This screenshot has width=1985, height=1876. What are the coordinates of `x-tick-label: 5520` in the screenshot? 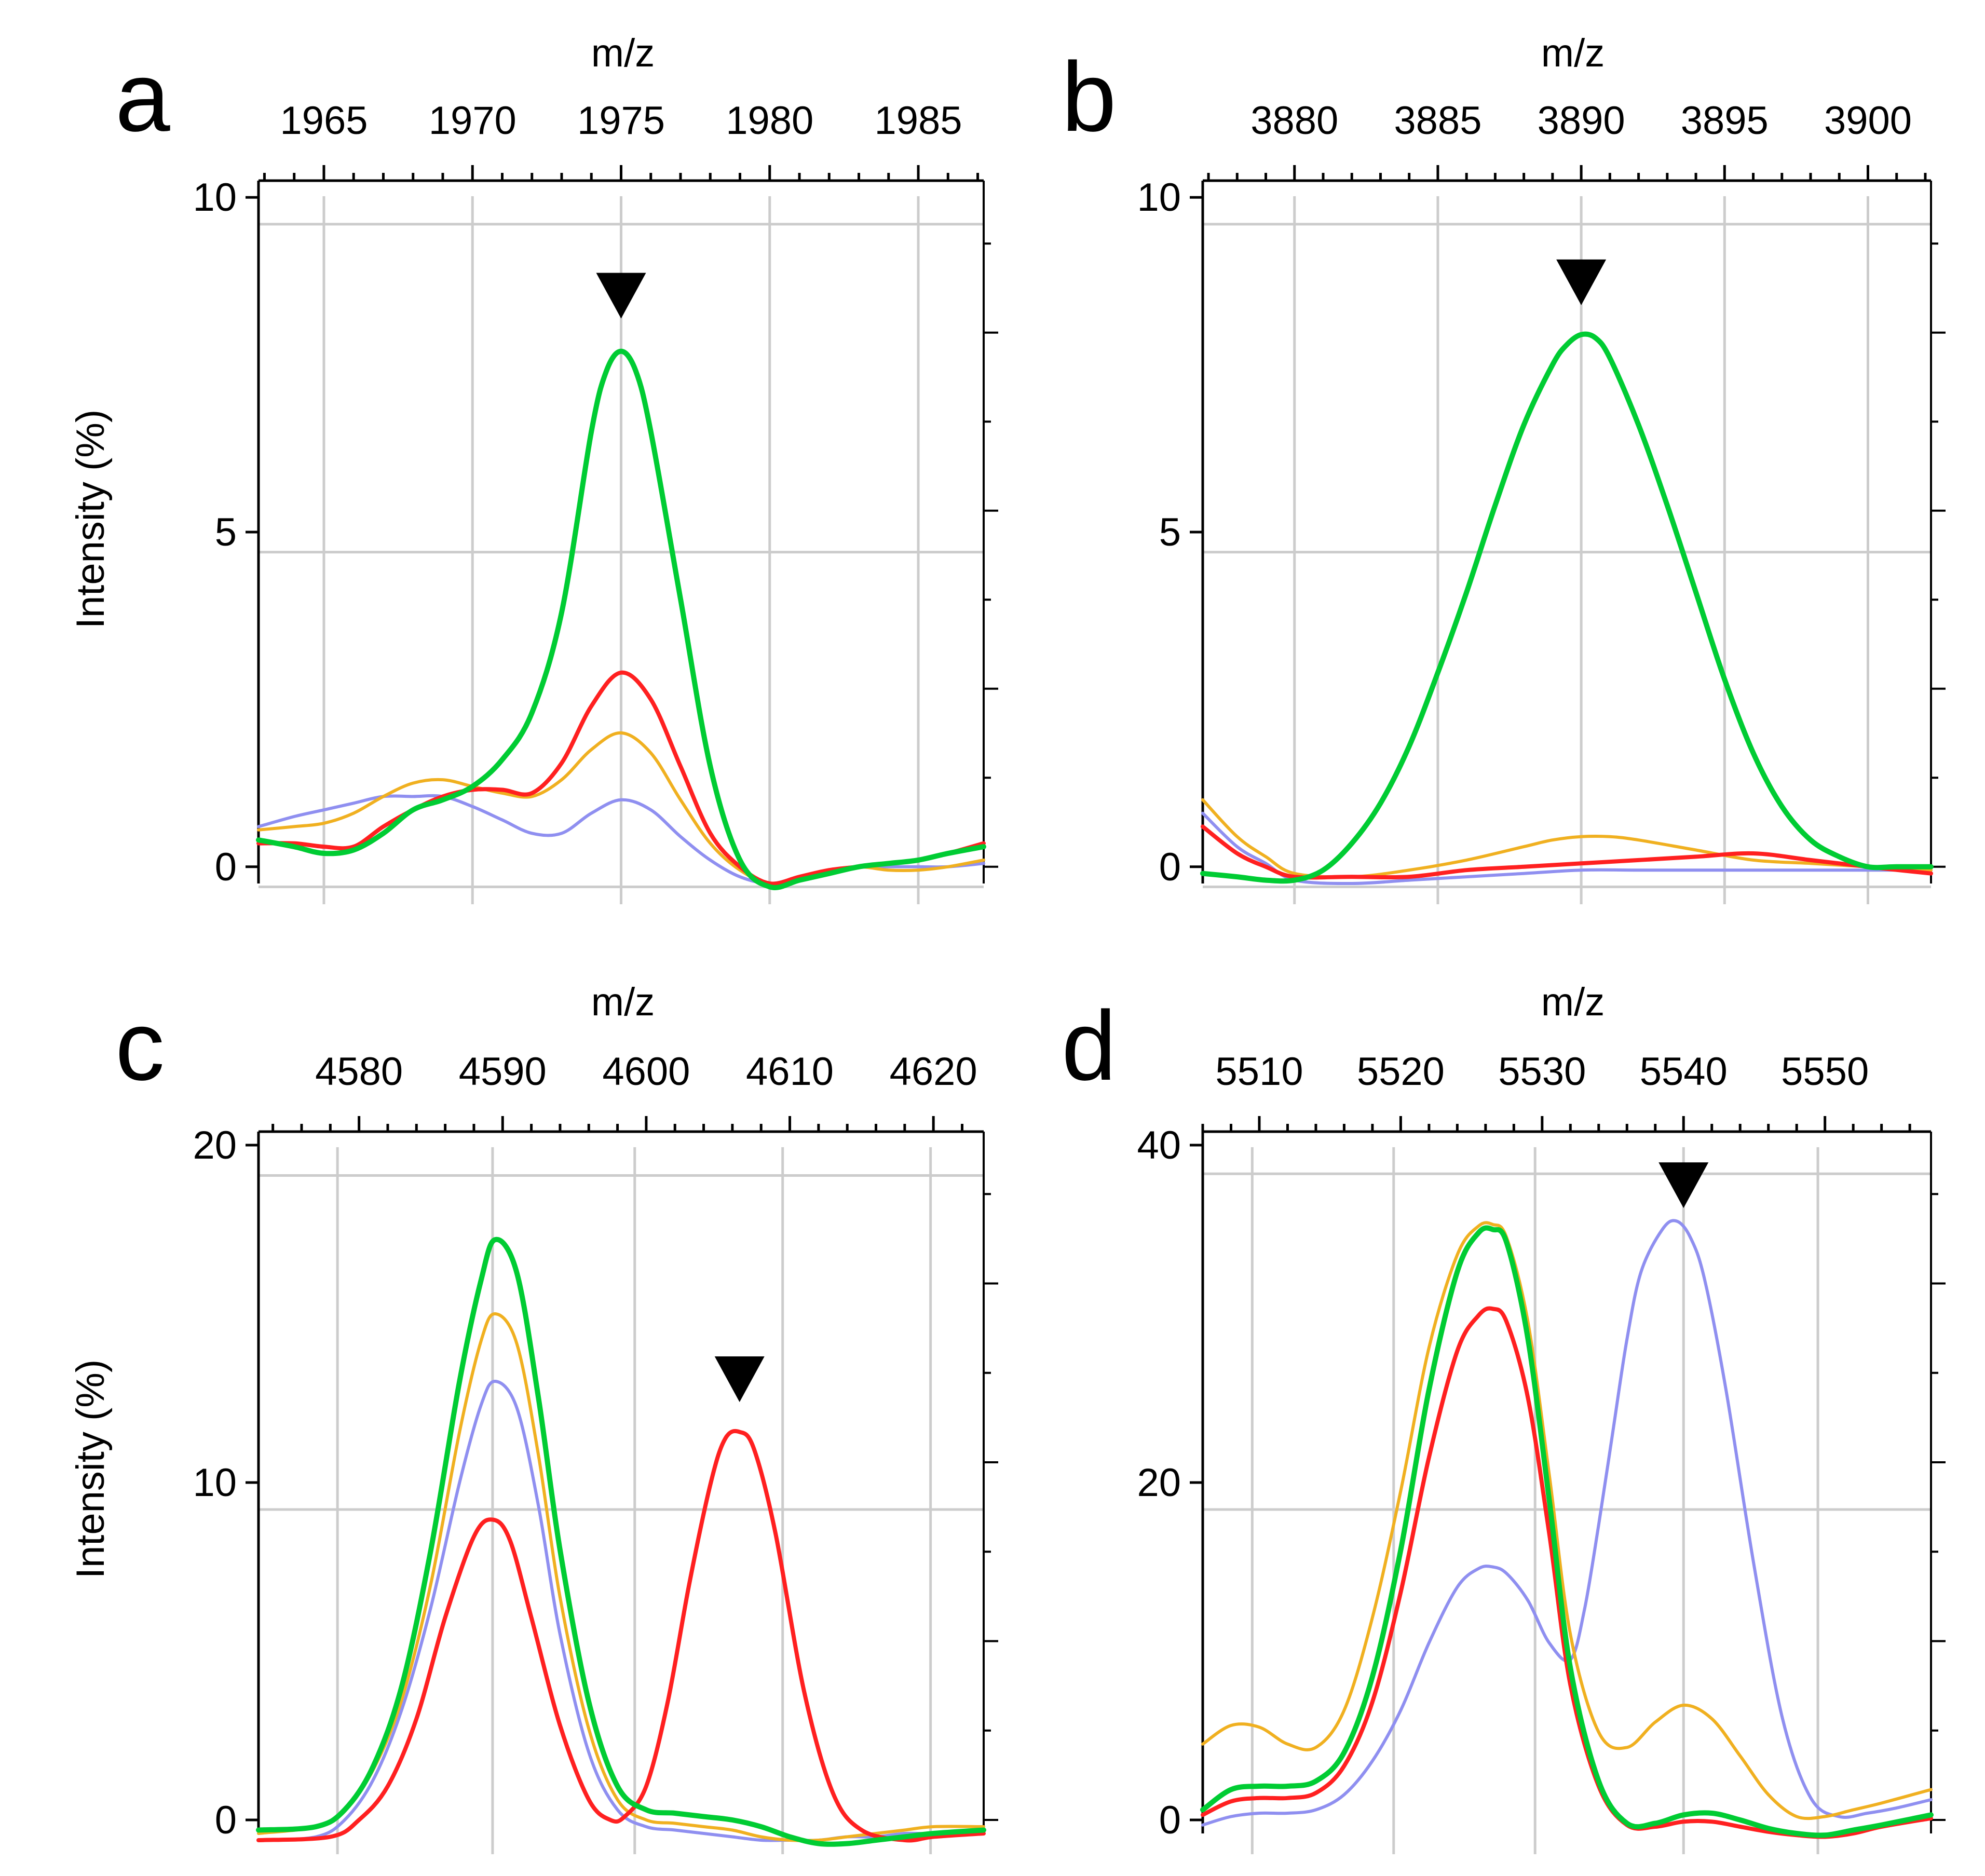 It's located at (1401, 1072).